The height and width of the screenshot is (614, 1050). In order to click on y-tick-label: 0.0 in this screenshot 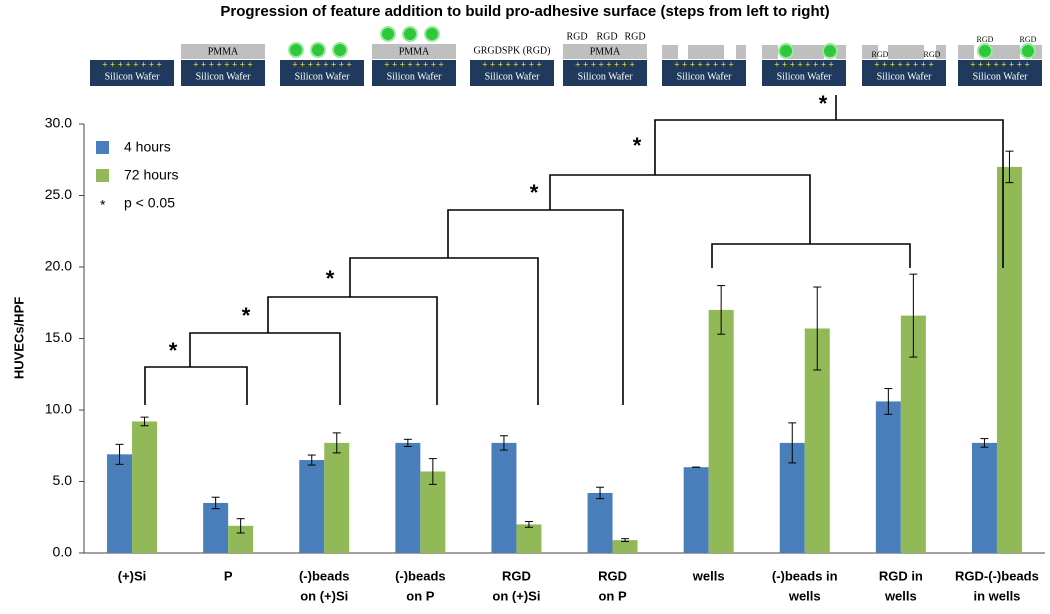, I will do `click(63, 552)`.